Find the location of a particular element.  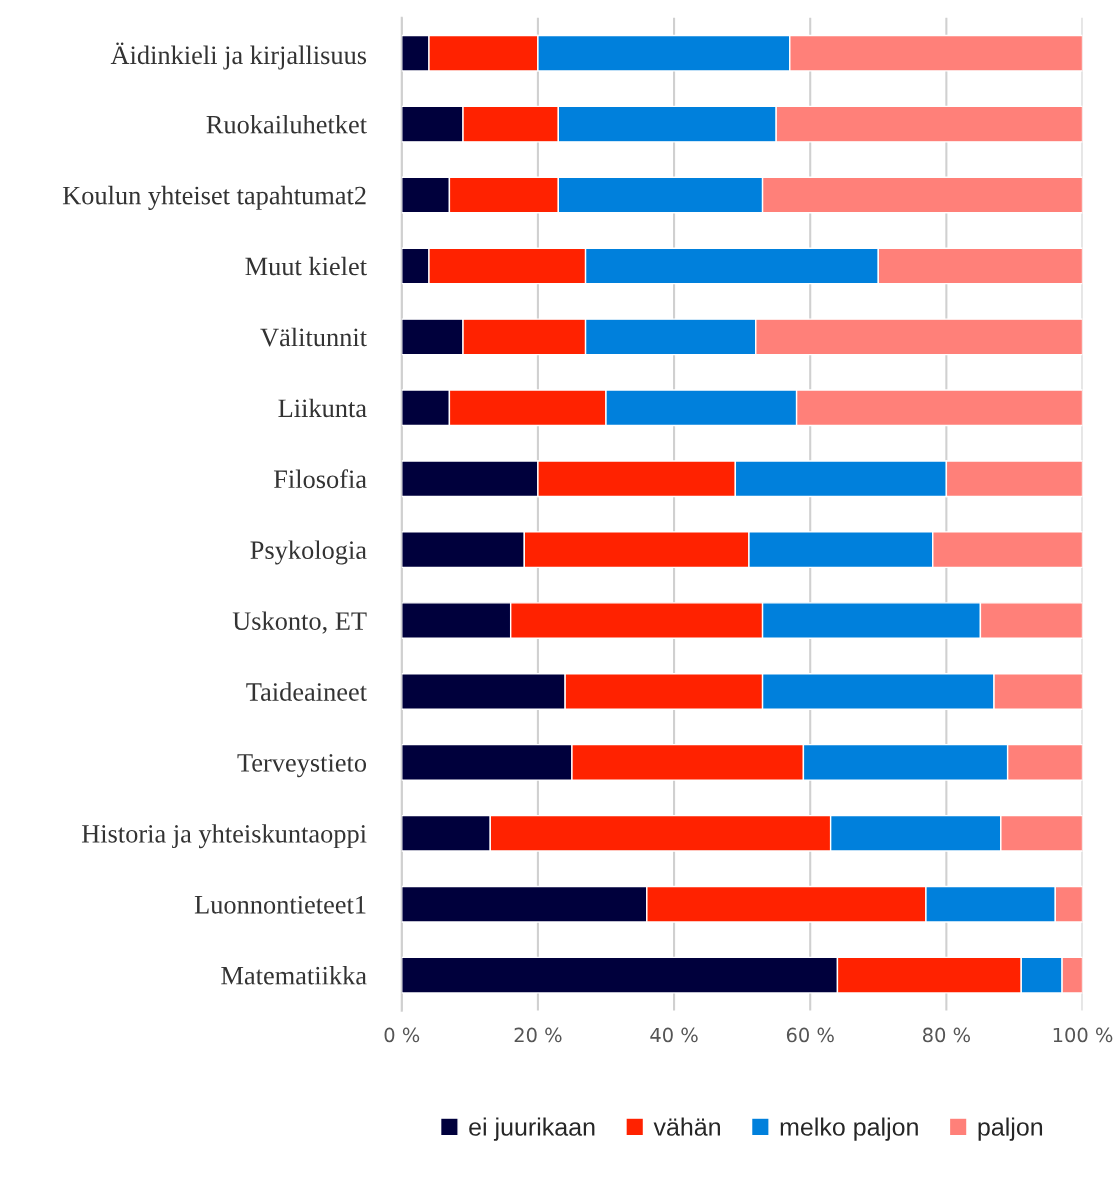

legend-label: paljon is located at coordinates (1010, 1129).